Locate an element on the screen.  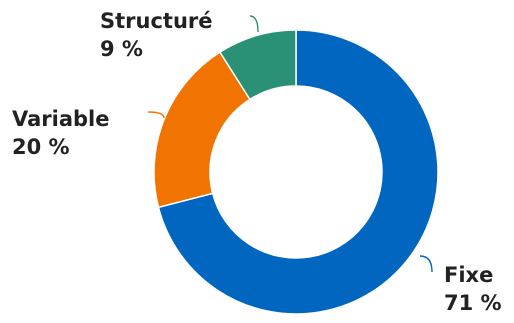
donut-slice-structur- is located at coordinates (257, 65).